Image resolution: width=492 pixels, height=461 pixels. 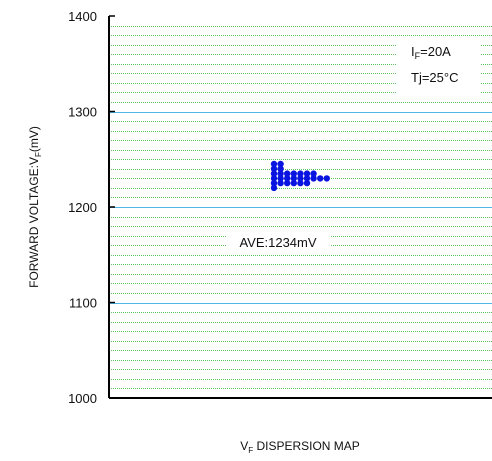 I want to click on average-label: AVE:1234mV, so click(x=277, y=242).